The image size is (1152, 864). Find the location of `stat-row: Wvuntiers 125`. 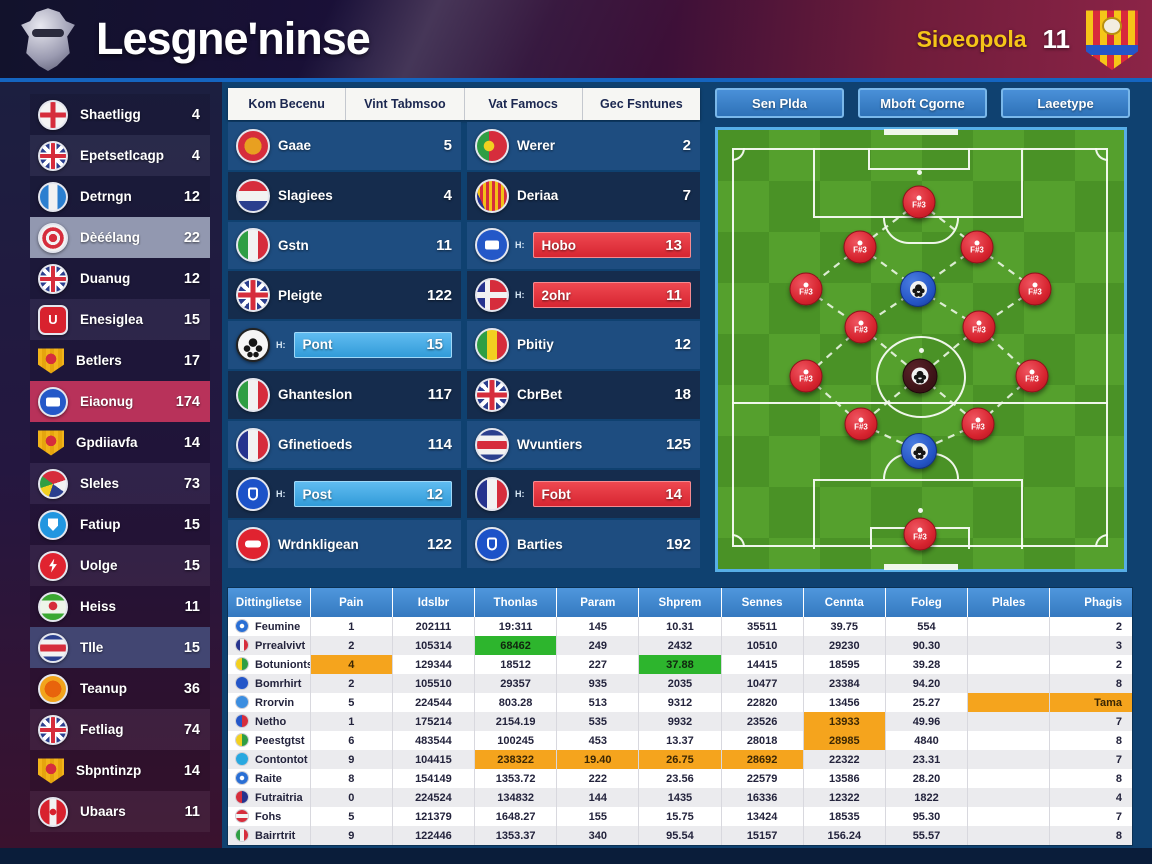

stat-row: Wvuntiers 125 is located at coordinates (583, 444).